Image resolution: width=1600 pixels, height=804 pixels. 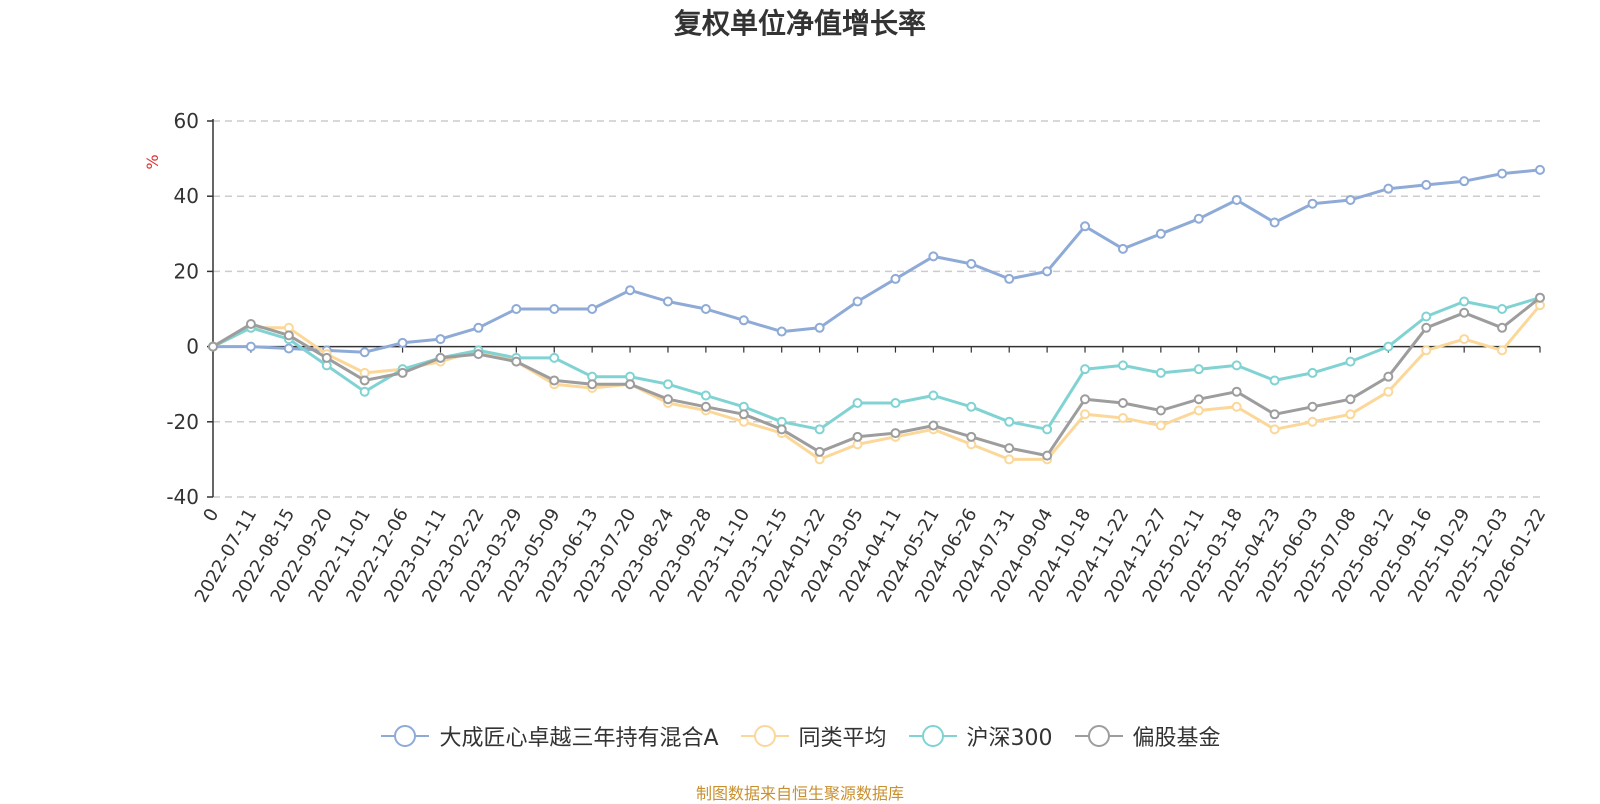 What do you see at coordinates (1147, 736) in the screenshot?
I see `legend-item-4: 偏股基金` at bounding box center [1147, 736].